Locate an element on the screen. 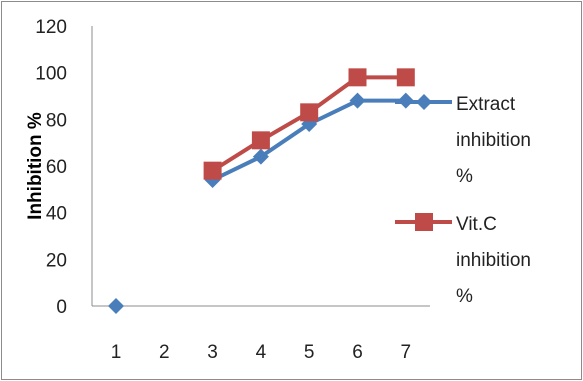  y-tick-label: 80 is located at coordinates (56, 120).